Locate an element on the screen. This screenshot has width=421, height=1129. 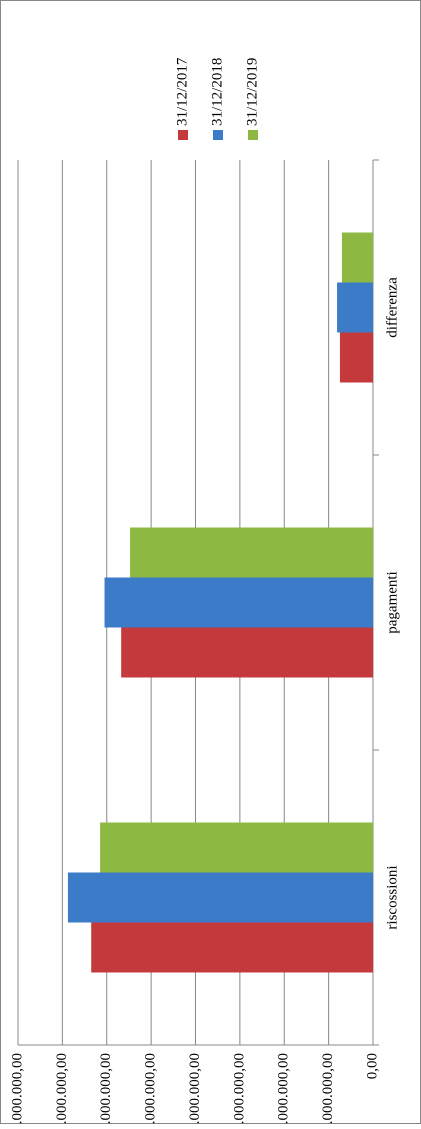
x-tick-label: pagamenti is located at coordinates (392, 602).